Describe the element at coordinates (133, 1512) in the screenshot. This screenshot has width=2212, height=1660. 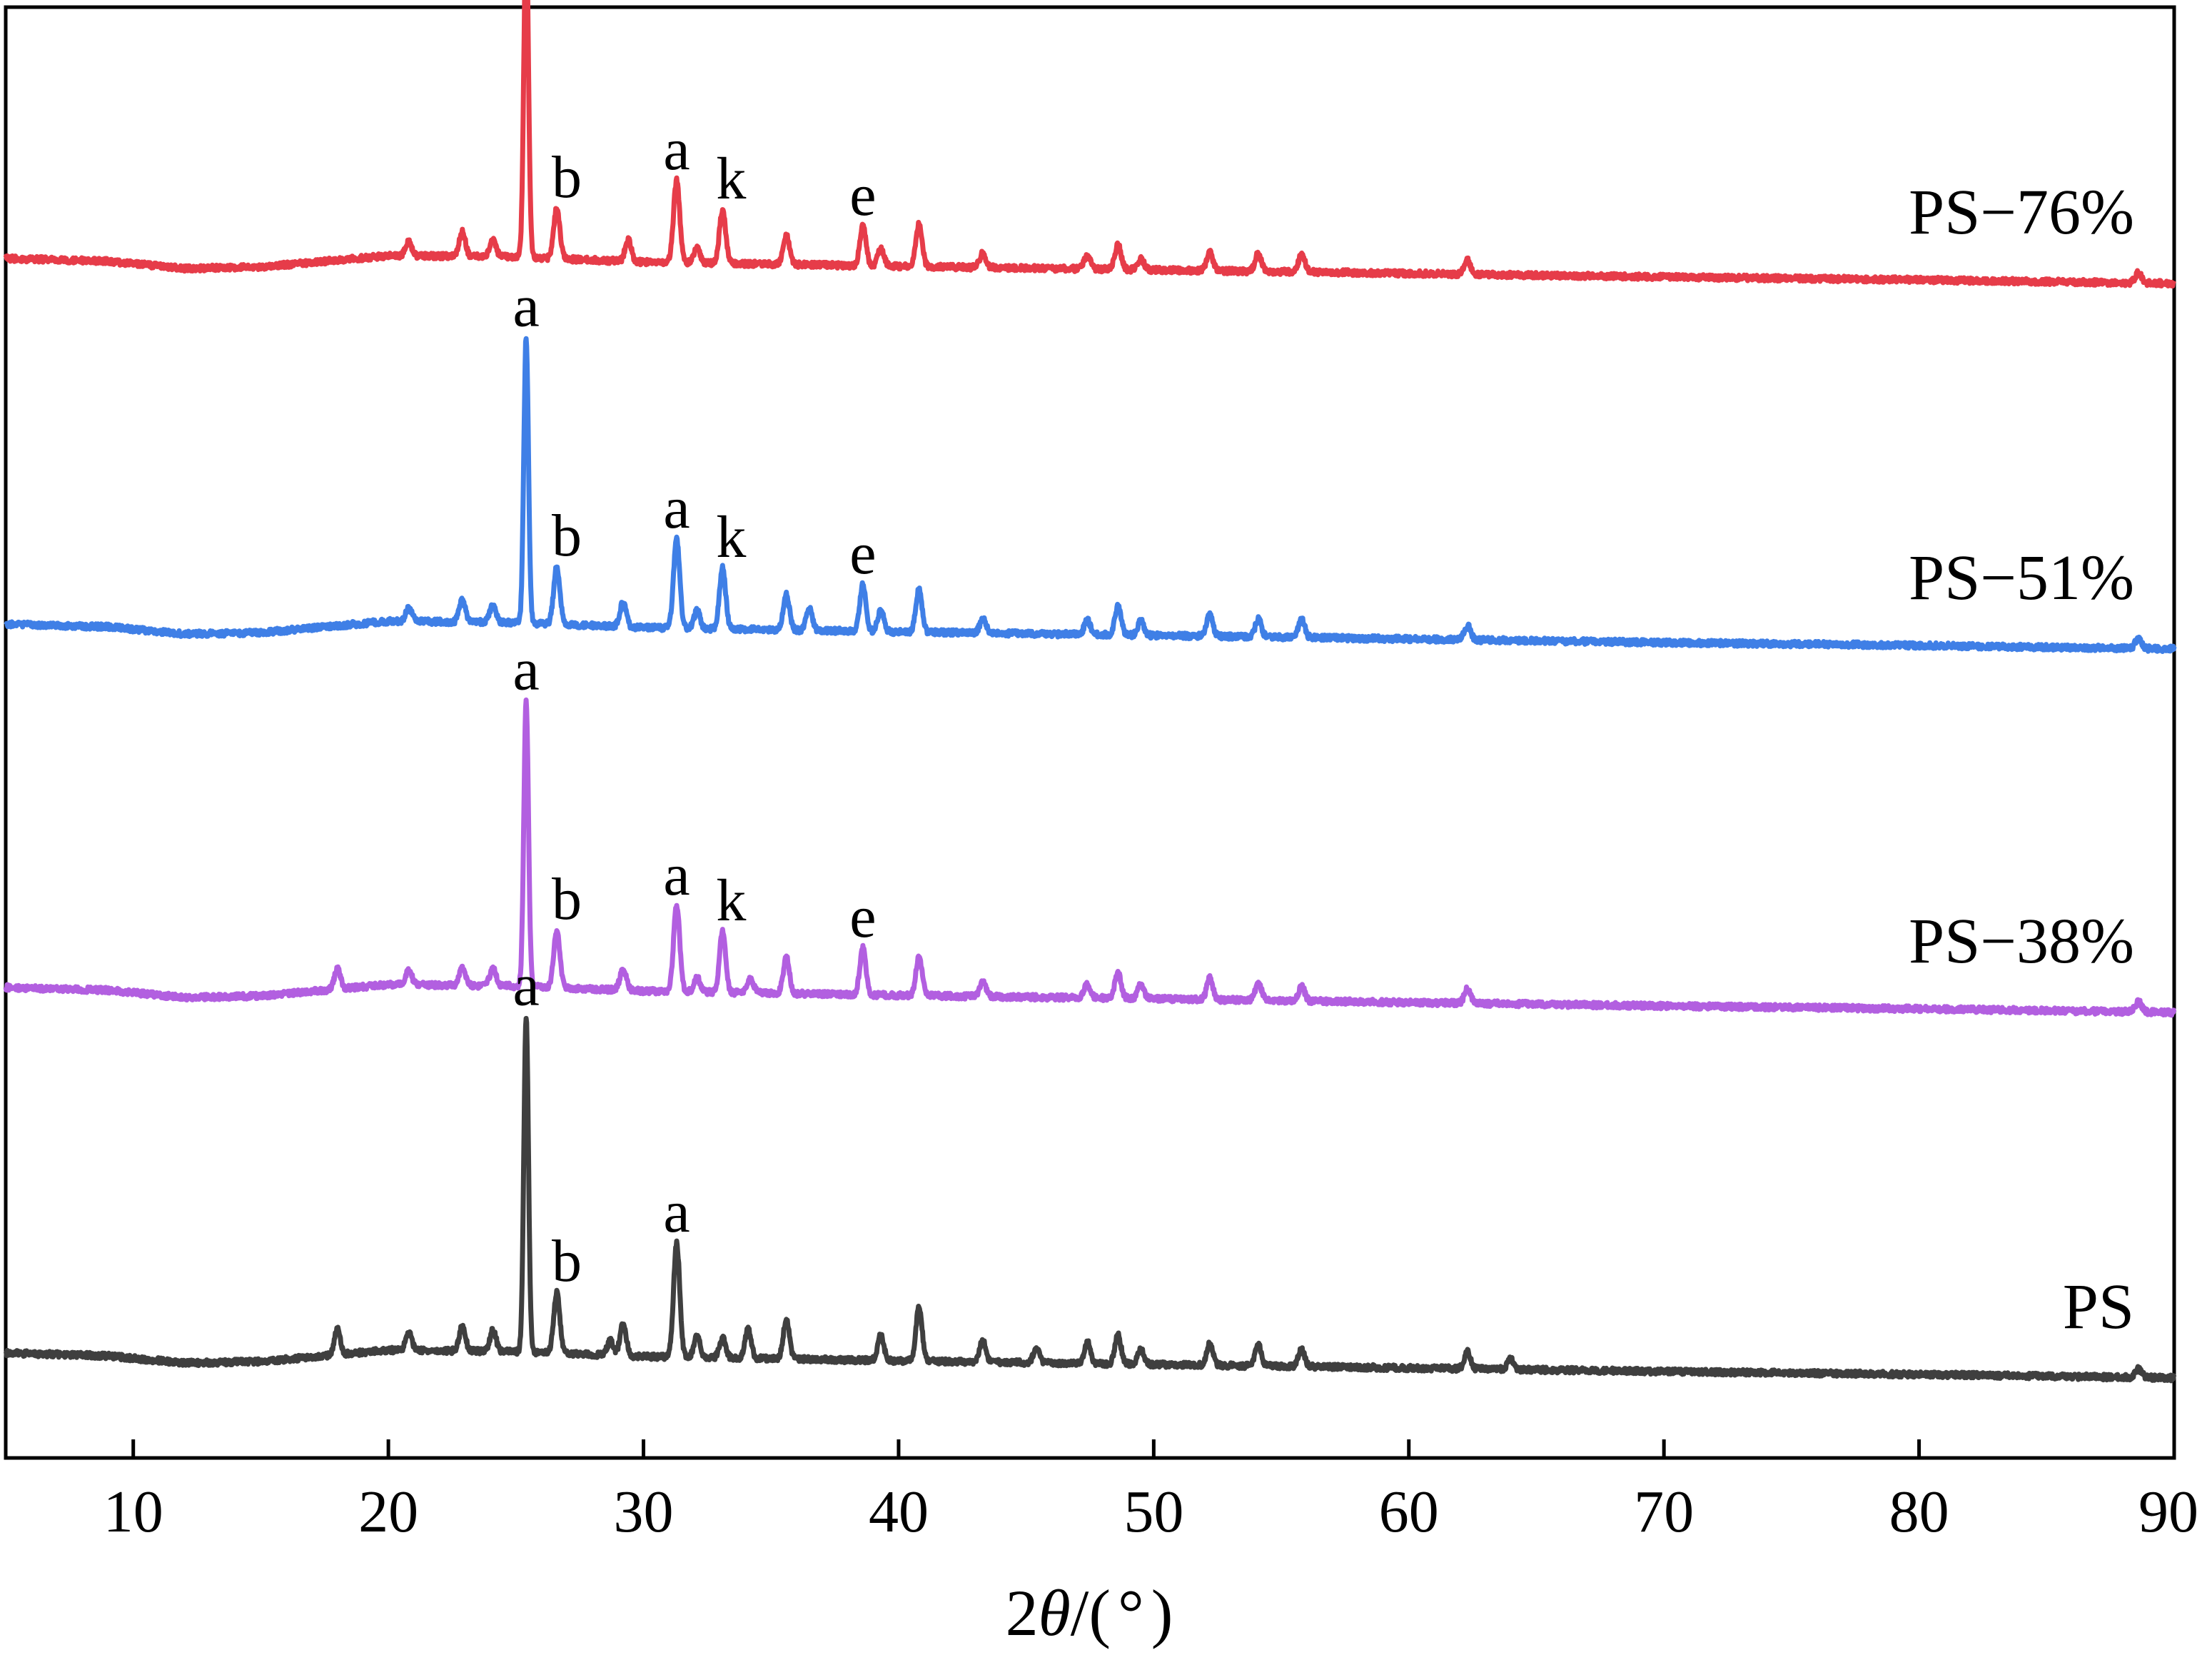
I see `x-tick-label-10: 10` at that location.